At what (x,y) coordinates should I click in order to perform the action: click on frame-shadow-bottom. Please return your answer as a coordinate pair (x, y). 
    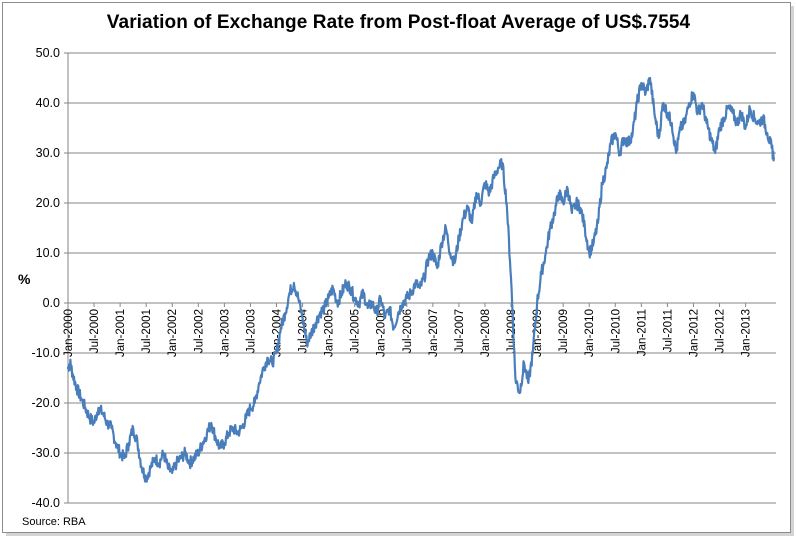
    Looking at the image, I should click on (400, 534).